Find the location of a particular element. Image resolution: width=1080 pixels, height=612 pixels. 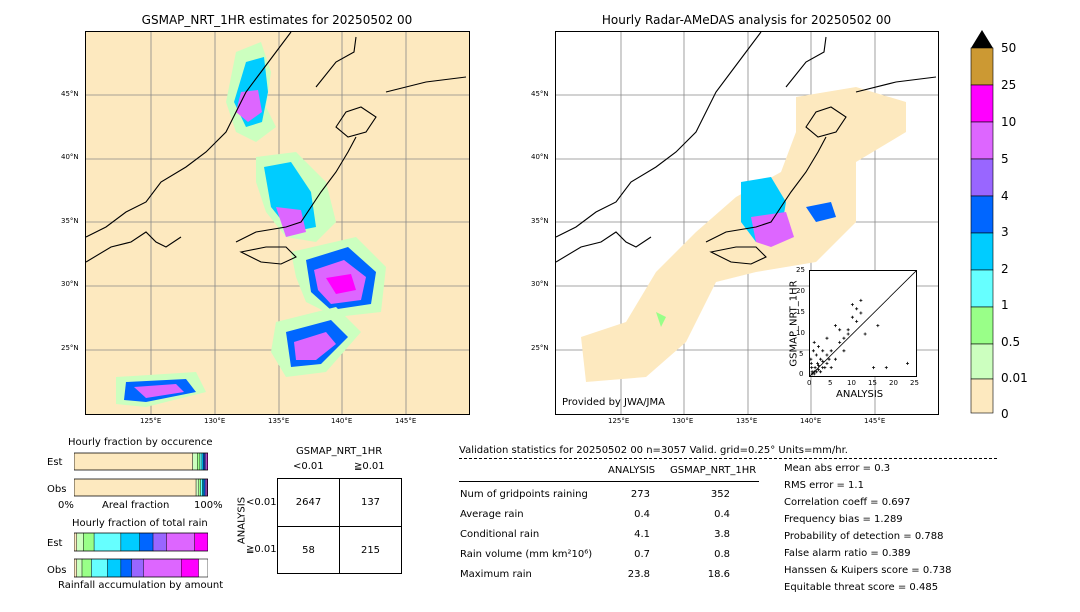

left-lat-30: 30°N is located at coordinates (70, 284).